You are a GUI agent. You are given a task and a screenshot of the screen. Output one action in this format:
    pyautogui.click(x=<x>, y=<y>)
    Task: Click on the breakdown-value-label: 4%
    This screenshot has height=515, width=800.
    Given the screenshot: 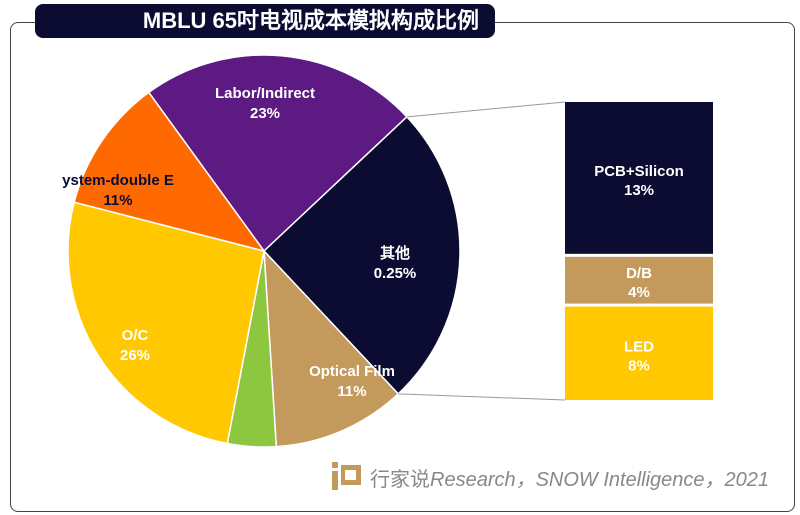 What is the action you would take?
    pyautogui.click(x=639, y=292)
    